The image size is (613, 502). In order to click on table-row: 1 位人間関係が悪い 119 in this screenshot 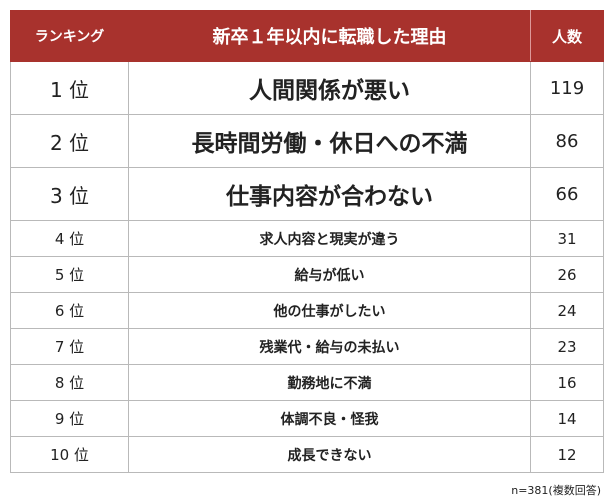, I will do `click(307, 88)`.